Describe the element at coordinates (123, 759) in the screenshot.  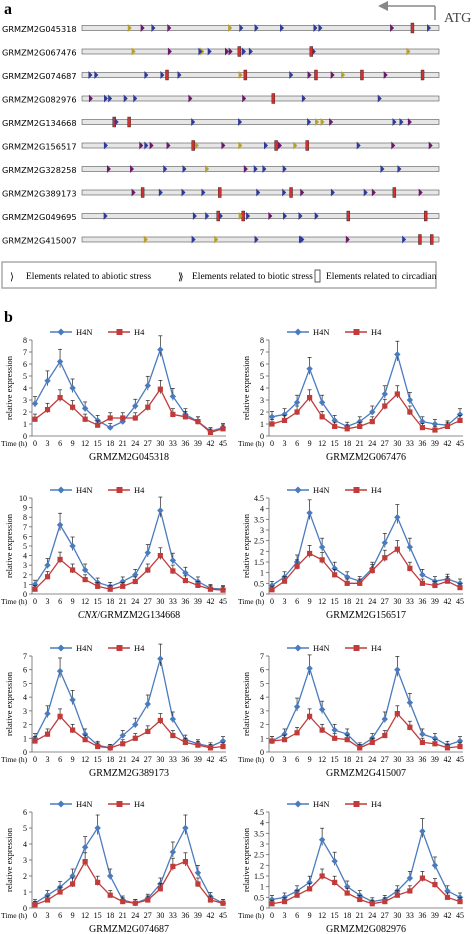
I see `x-tick-label: 21` at that location.